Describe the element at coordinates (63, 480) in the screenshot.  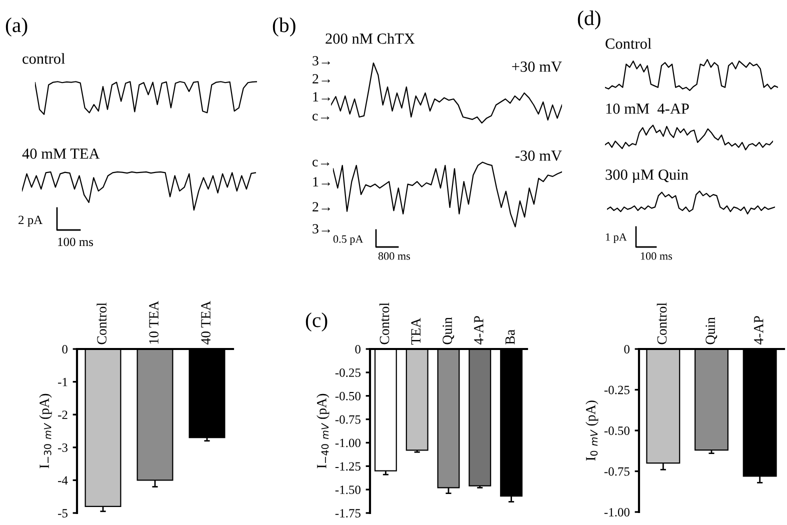
I see `y-tick-label: -4` at that location.